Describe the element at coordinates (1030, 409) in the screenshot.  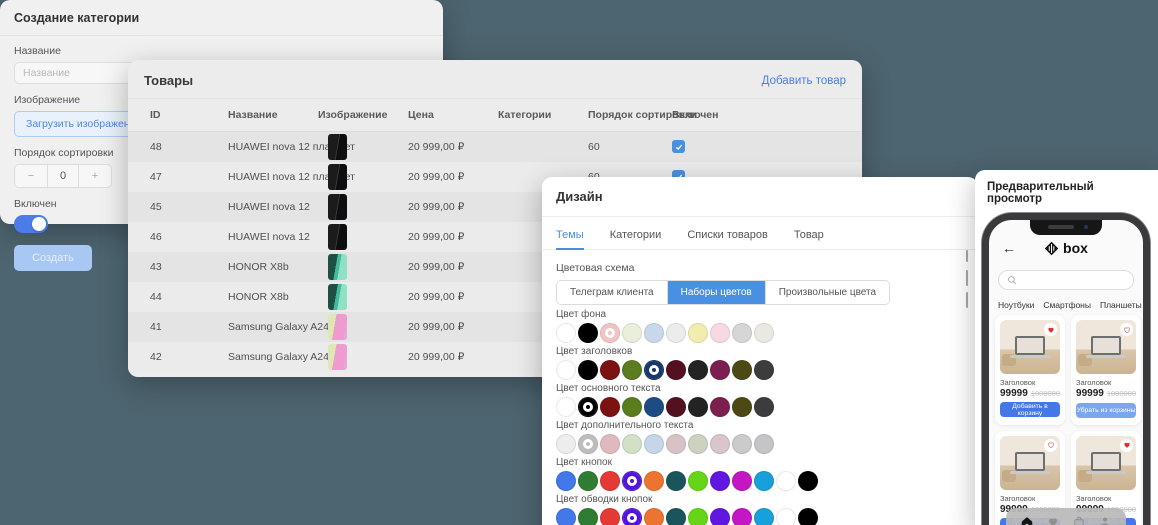
I see `cart-action-button: Добавить в корзину` at that location.